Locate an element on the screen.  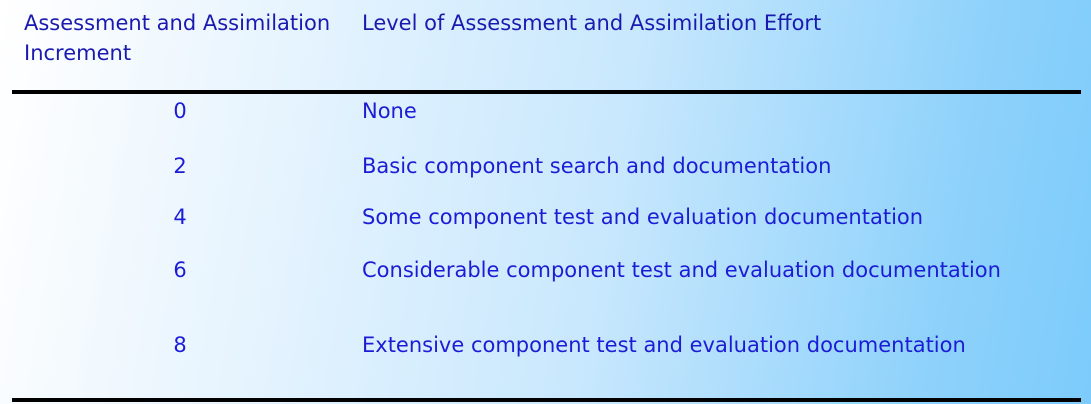
header-divider is located at coordinates (546, 92).